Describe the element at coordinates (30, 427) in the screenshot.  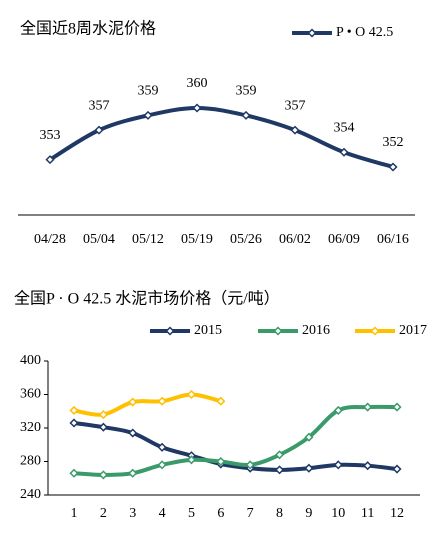
I see `y-tick-label: 320` at that location.